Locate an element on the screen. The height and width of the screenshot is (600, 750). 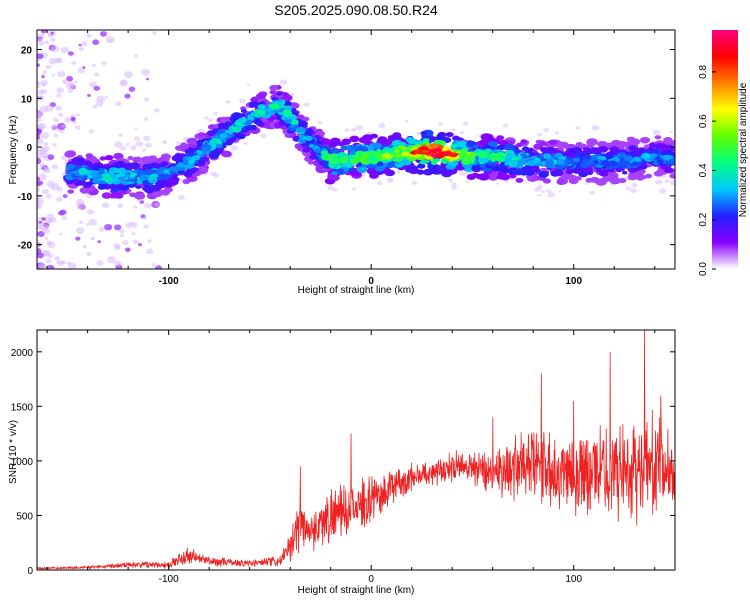
colorbar-tick-label: 0.2 is located at coordinates (703, 219).